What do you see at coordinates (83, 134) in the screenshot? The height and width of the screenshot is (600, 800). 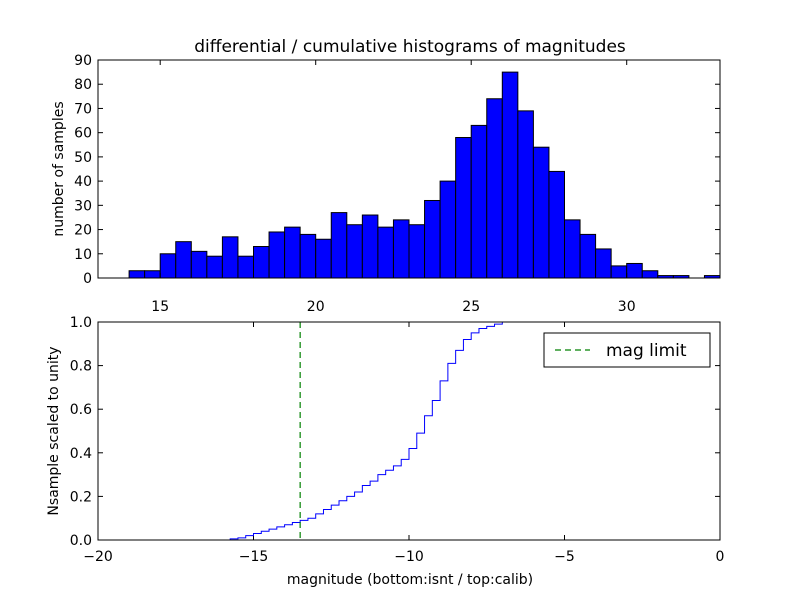 I see `y-tick-label: 60` at bounding box center [83, 134].